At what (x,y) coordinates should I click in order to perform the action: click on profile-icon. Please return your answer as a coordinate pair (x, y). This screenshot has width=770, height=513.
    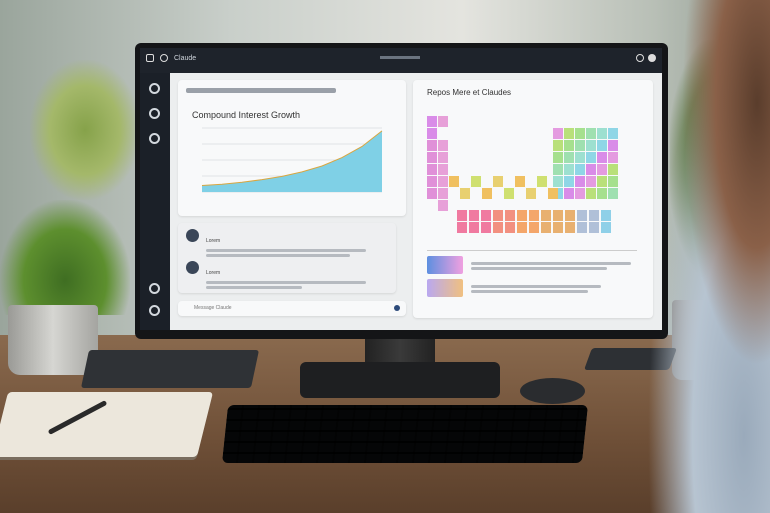
    Looking at the image, I should click on (652, 58).